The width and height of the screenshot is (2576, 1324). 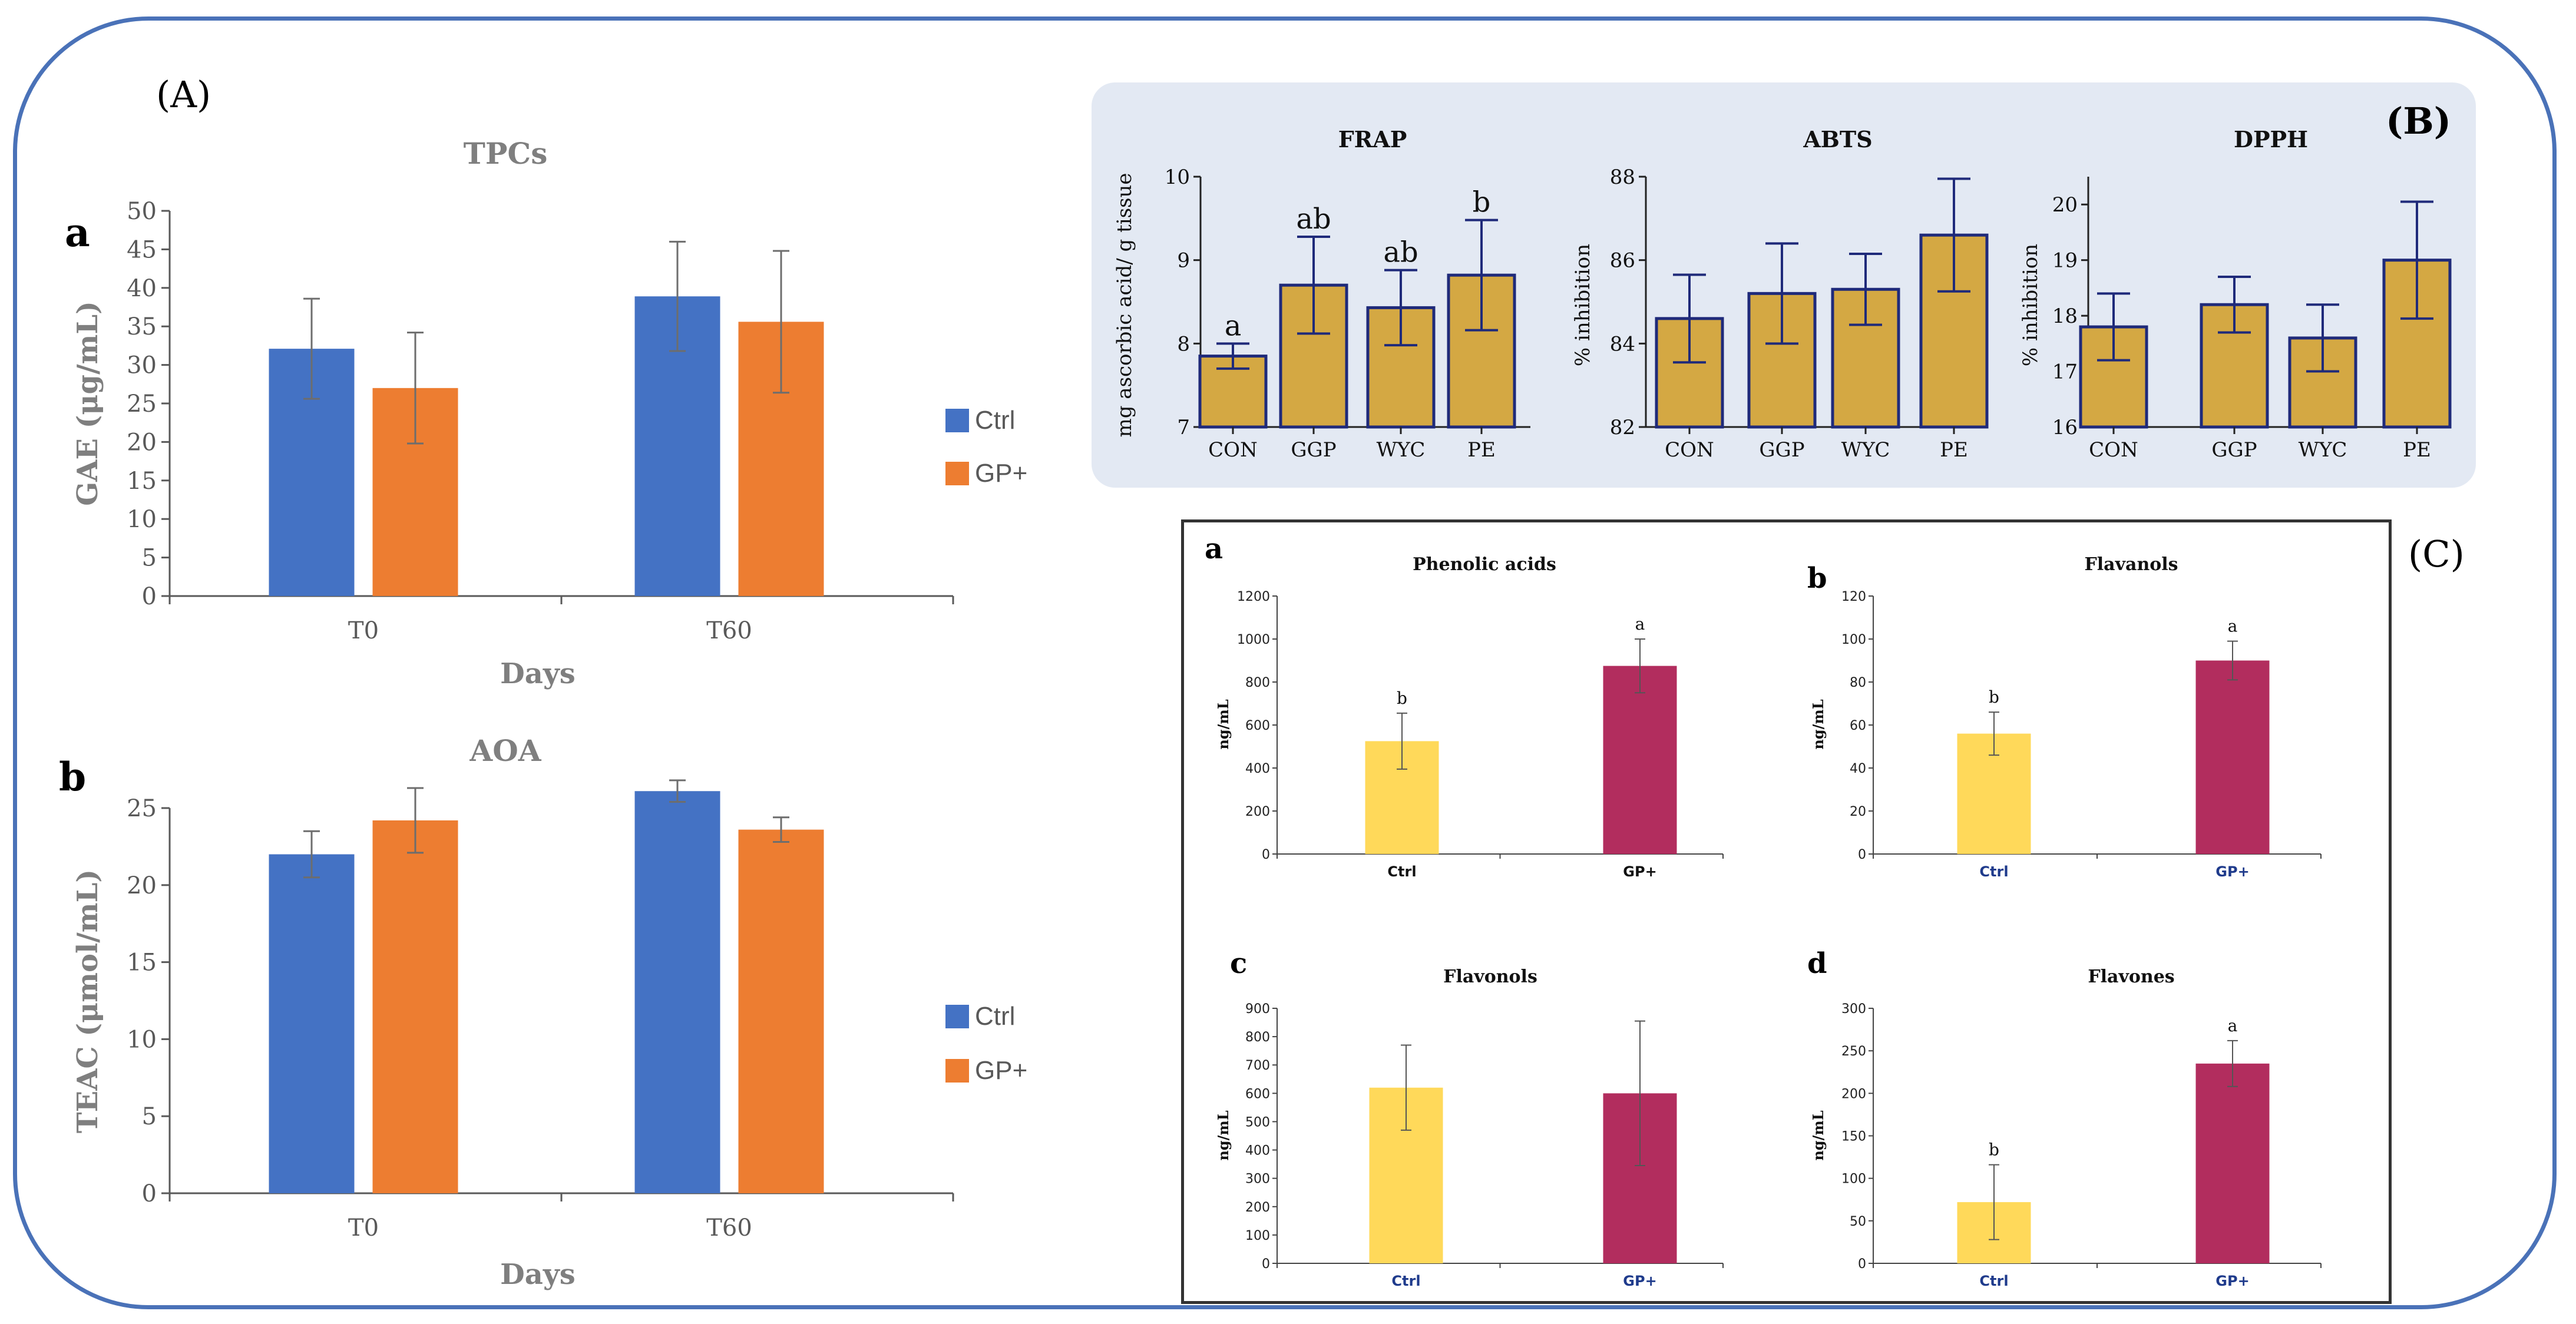 I want to click on y-tick-label: 8, so click(x=1183, y=344).